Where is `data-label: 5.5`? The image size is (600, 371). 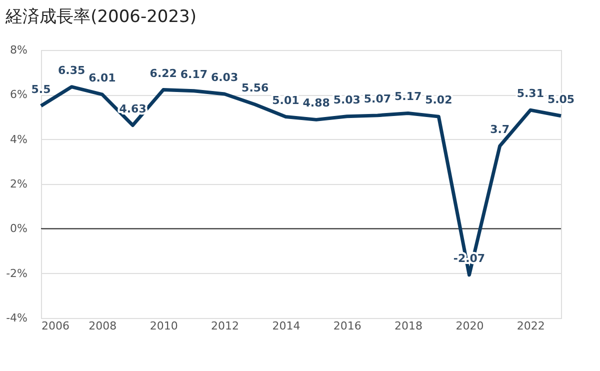
data-label: 5.5 is located at coordinates (41, 89).